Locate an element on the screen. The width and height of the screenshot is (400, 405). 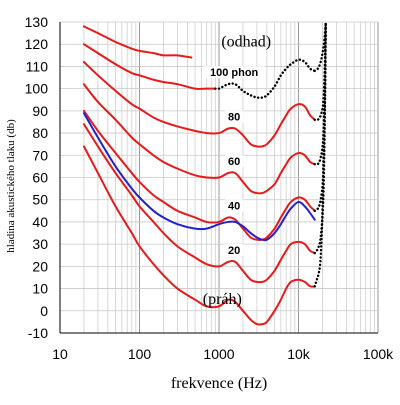
annotations: (odhad) (práh) is located at coordinates (237, 170).